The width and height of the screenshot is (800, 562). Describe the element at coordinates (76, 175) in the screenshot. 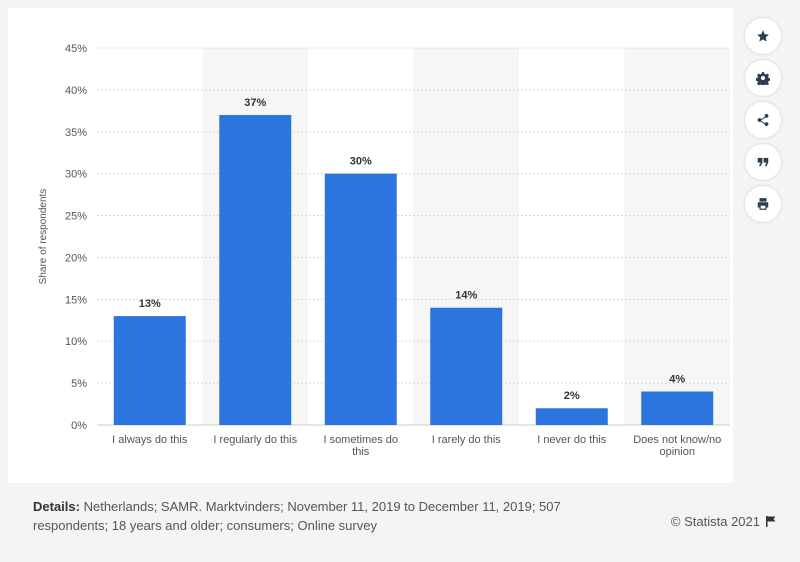

I see `y-tick-label: 30%` at that location.